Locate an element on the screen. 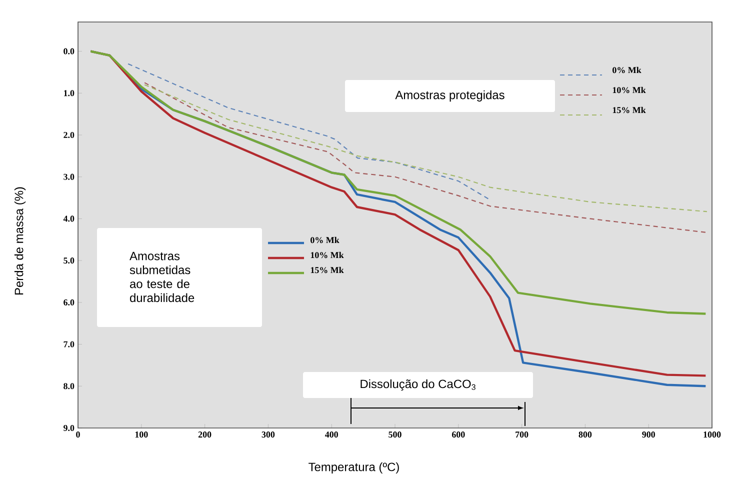  y-tick-label: 3.0 is located at coordinates (69, 177).